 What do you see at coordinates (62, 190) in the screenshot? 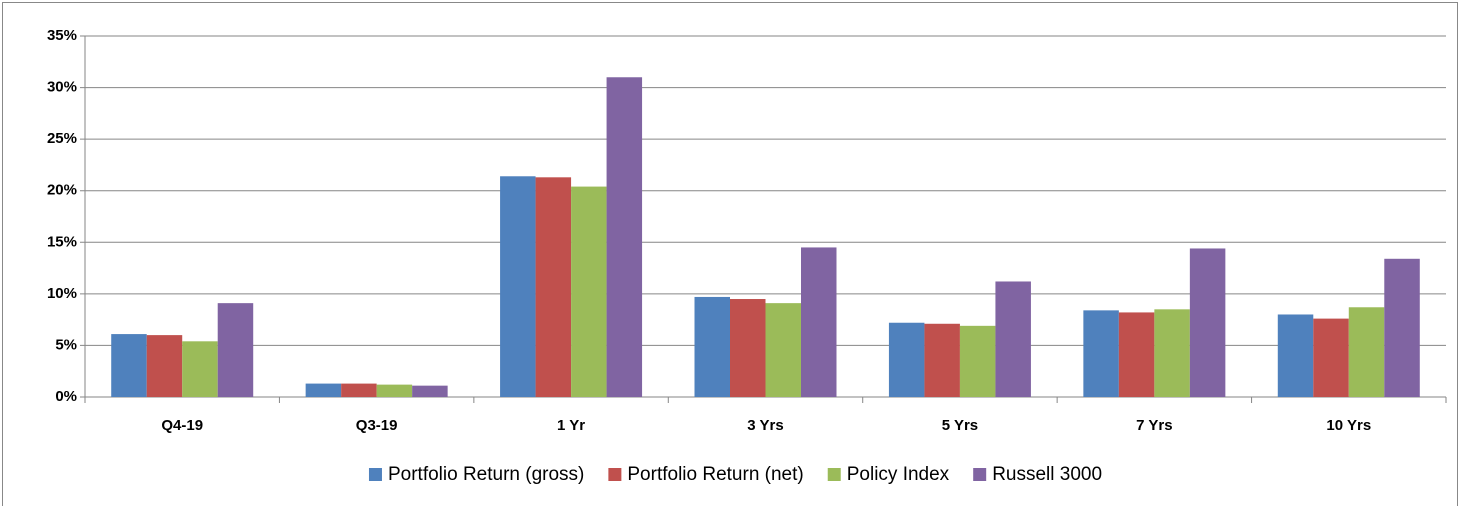
I see `y-tick-label: 20%` at bounding box center [62, 190].